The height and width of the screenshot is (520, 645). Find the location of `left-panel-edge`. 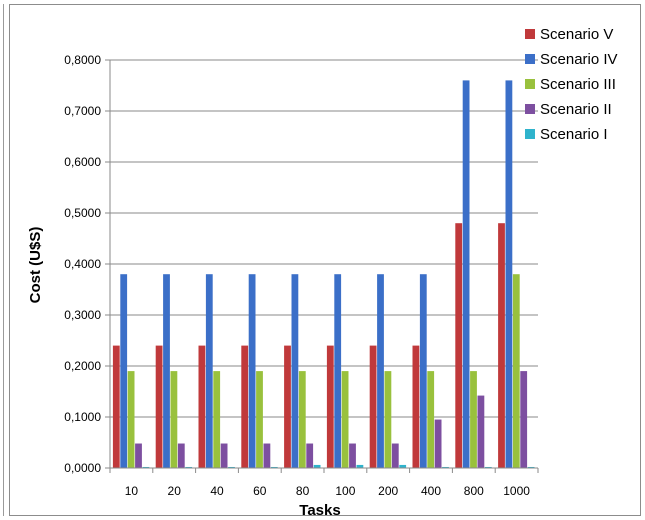

left-panel-edge is located at coordinates (2, 260).